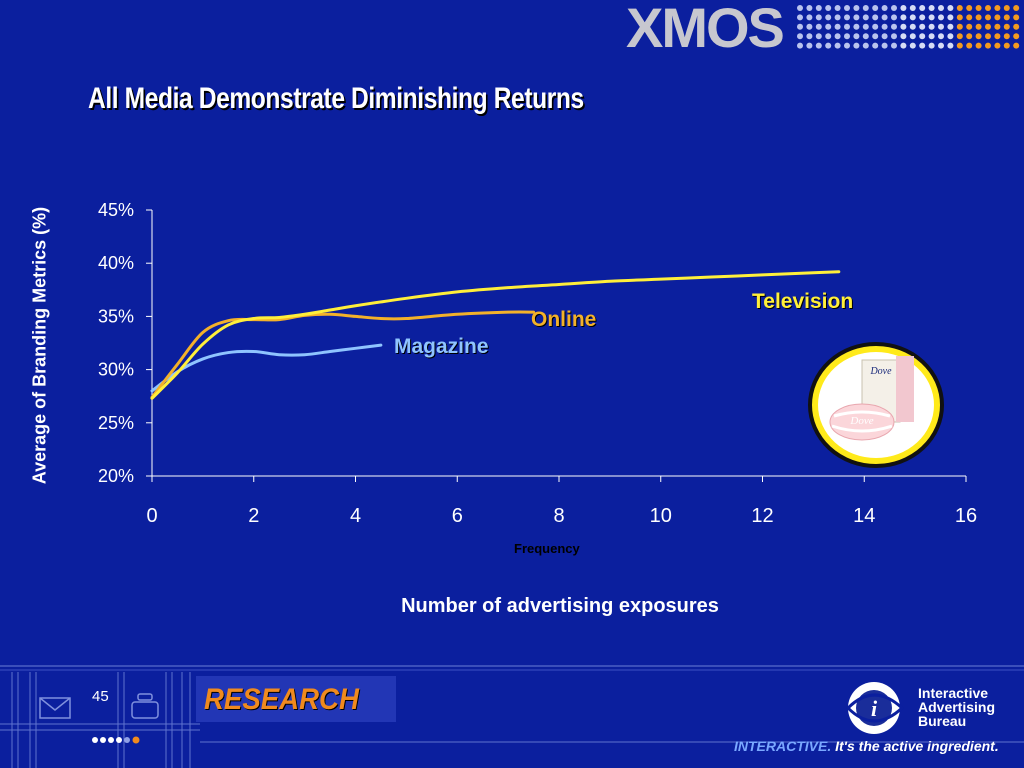 The width and height of the screenshot is (1024, 768). What do you see at coordinates (100, 696) in the screenshot?
I see `page-number: 45` at bounding box center [100, 696].